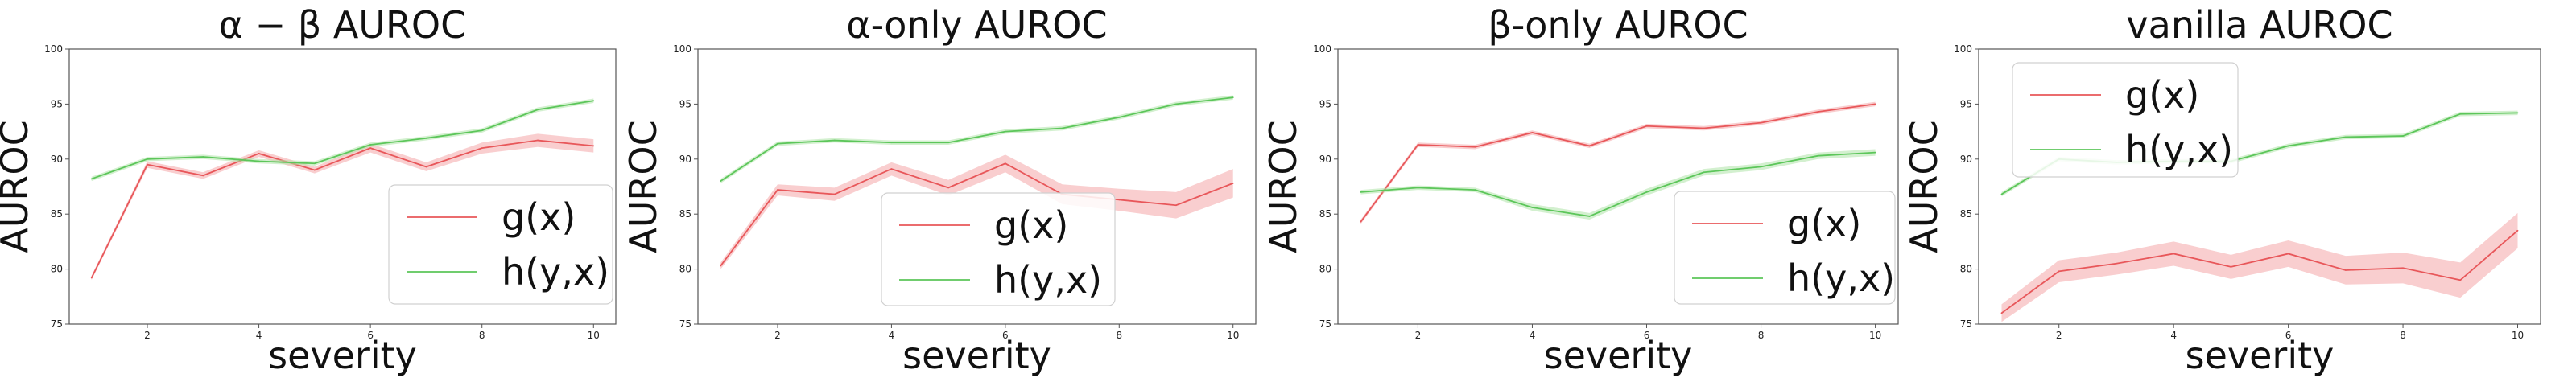 Image resolution: width=2576 pixels, height=386 pixels. What do you see at coordinates (2518, 335) in the screenshot?
I see `x-tick-label: 10` at bounding box center [2518, 335].